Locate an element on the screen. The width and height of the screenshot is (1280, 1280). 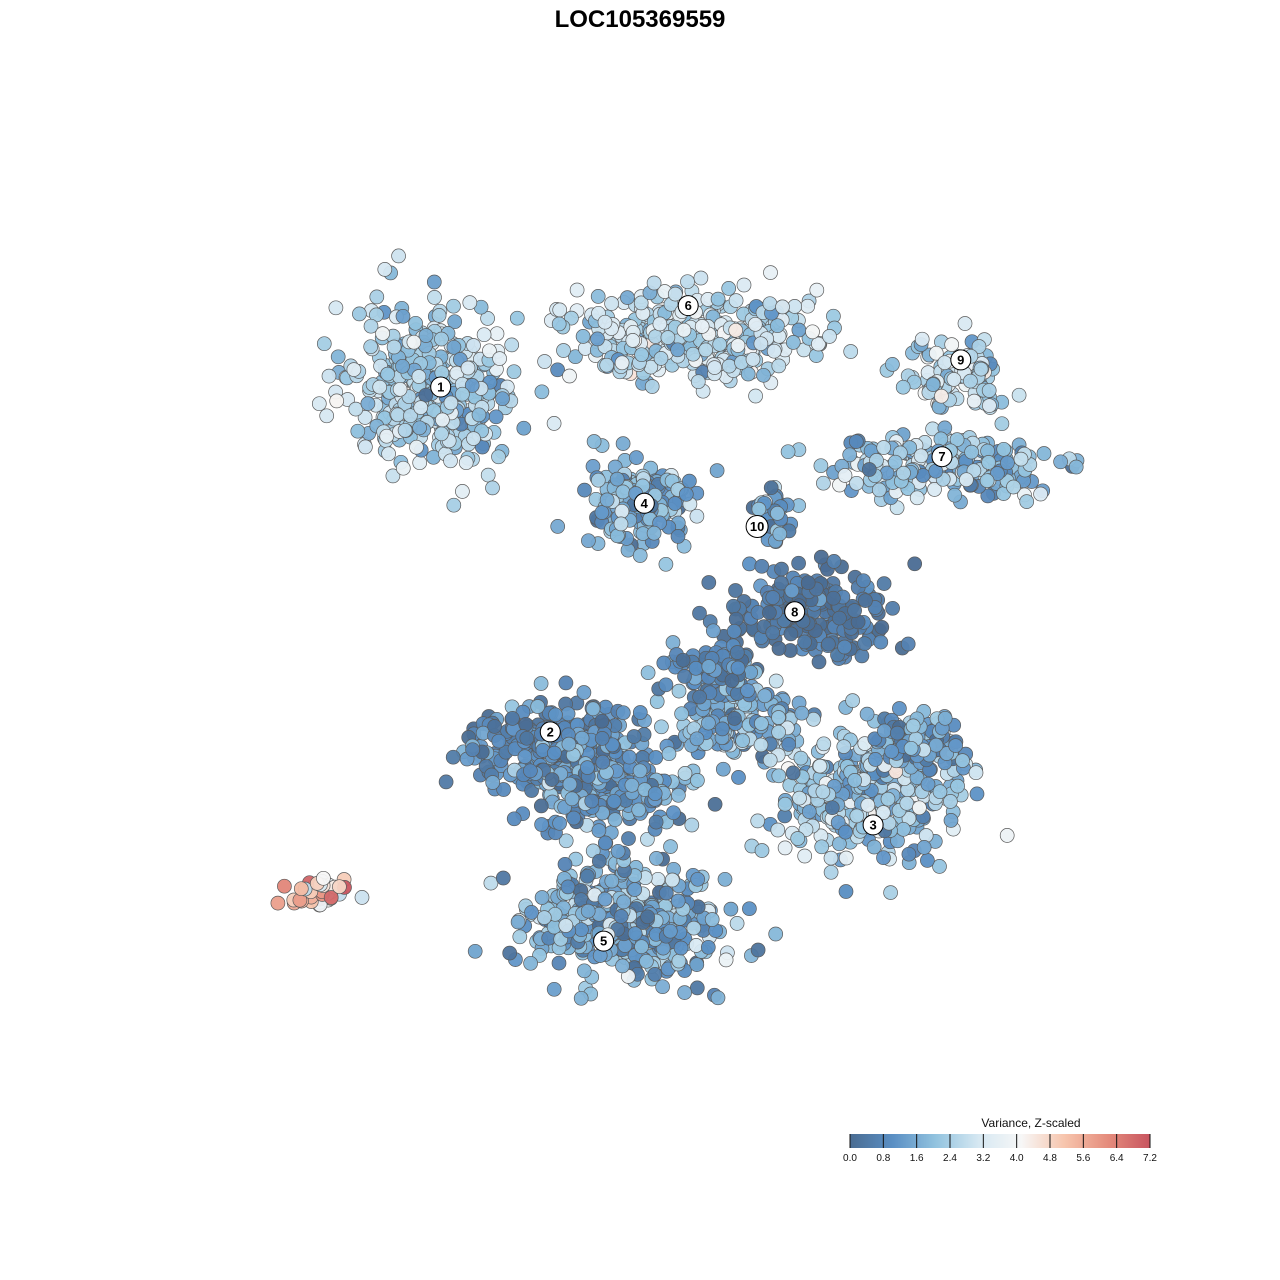
cluster-label-4: 4 is located at coordinates (644, 503).